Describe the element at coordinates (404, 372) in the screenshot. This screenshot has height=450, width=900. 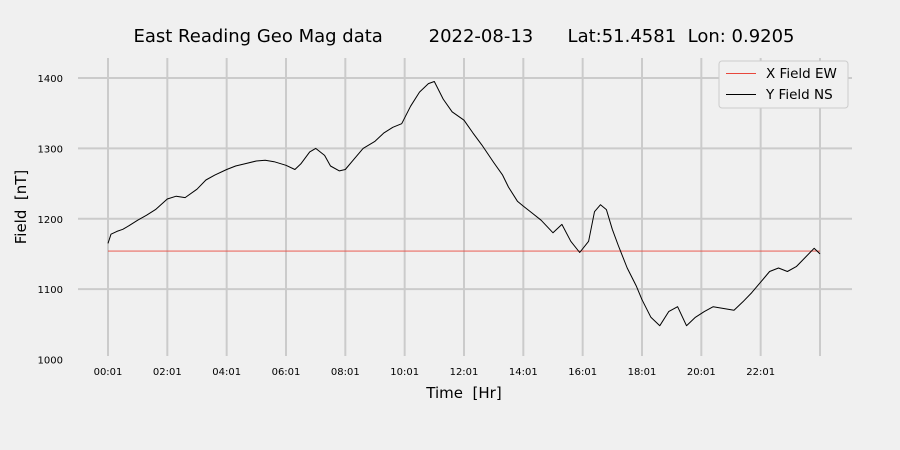
I see `x-tick-label: 10:01` at that location.